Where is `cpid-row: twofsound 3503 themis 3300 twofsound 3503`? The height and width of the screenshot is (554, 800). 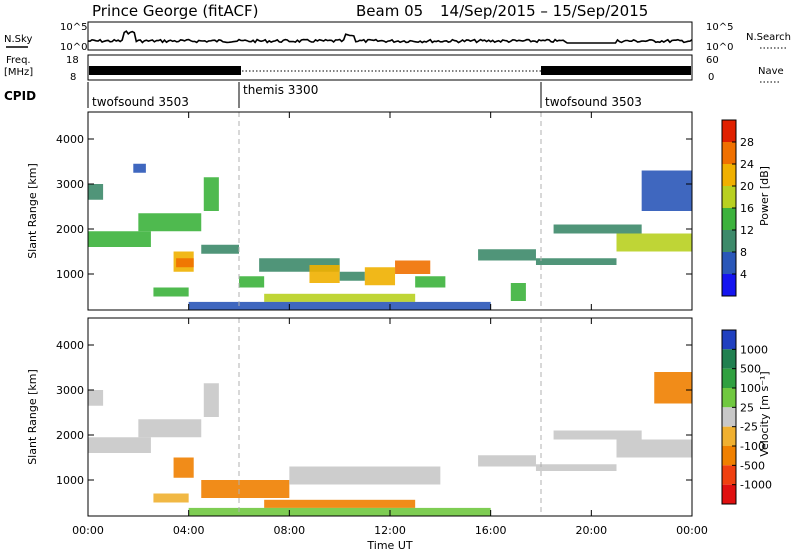 cpid-row: twofsound 3503 themis 3300 twofsound 3503 is located at coordinates (364, 95).